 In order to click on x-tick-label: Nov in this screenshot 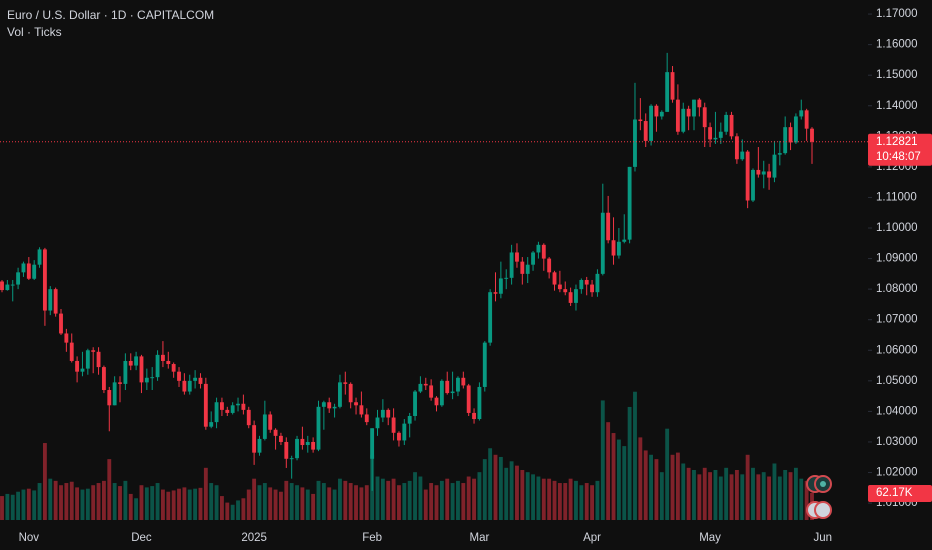, I will do `click(29, 538)`.